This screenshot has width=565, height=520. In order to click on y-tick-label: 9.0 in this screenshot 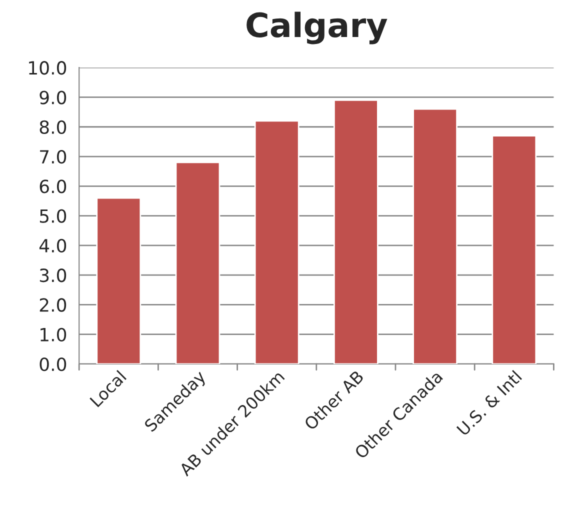, I will do `click(53, 97)`.